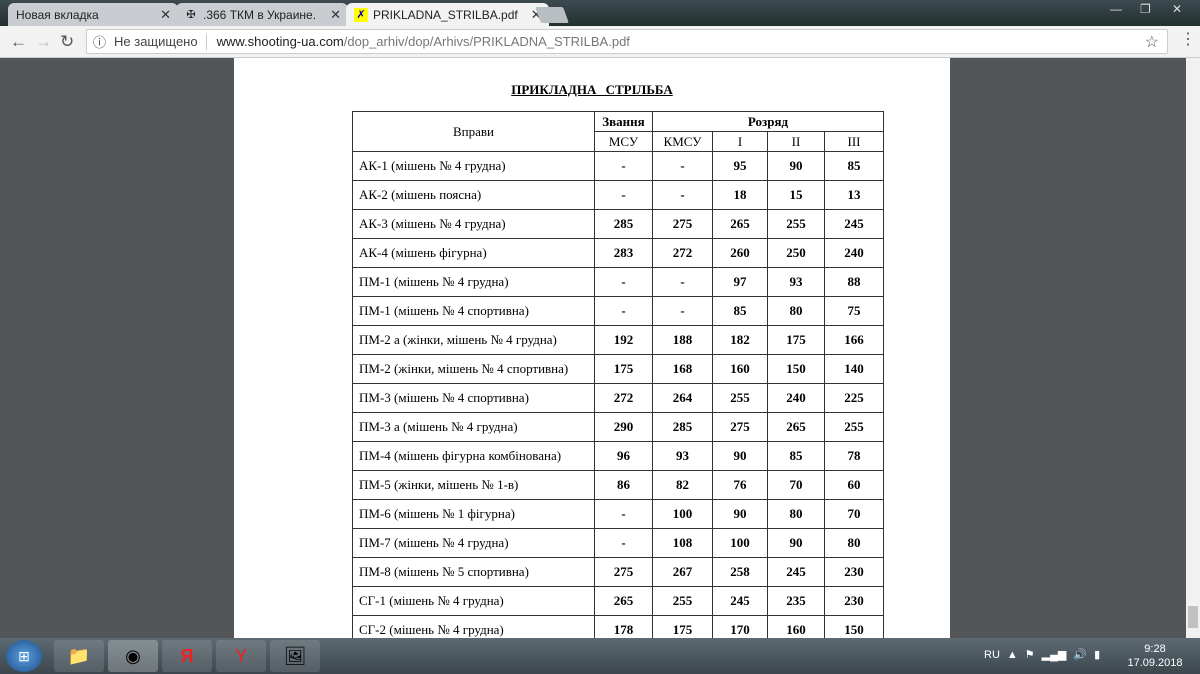 This screenshot has height=674, width=1200. I want to click on score-cell: 93, so click(682, 456).